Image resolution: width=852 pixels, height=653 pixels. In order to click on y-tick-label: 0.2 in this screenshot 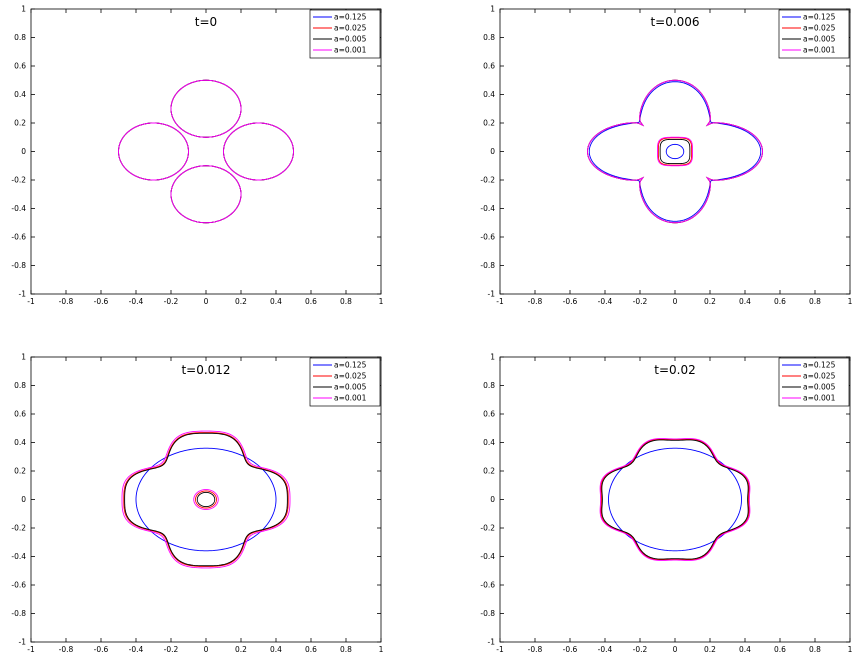, I will do `click(20, 471)`.